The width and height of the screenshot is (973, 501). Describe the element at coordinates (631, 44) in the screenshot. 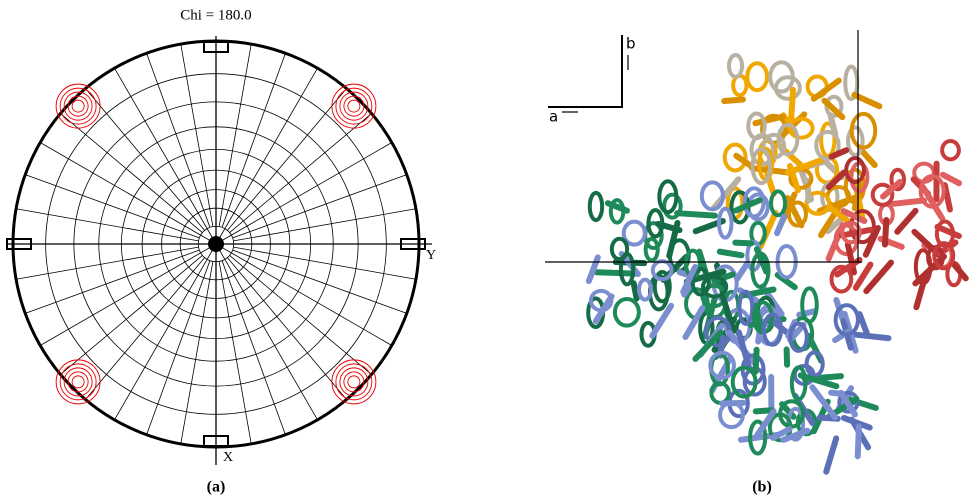

I see `b-axis-label: b` at that location.